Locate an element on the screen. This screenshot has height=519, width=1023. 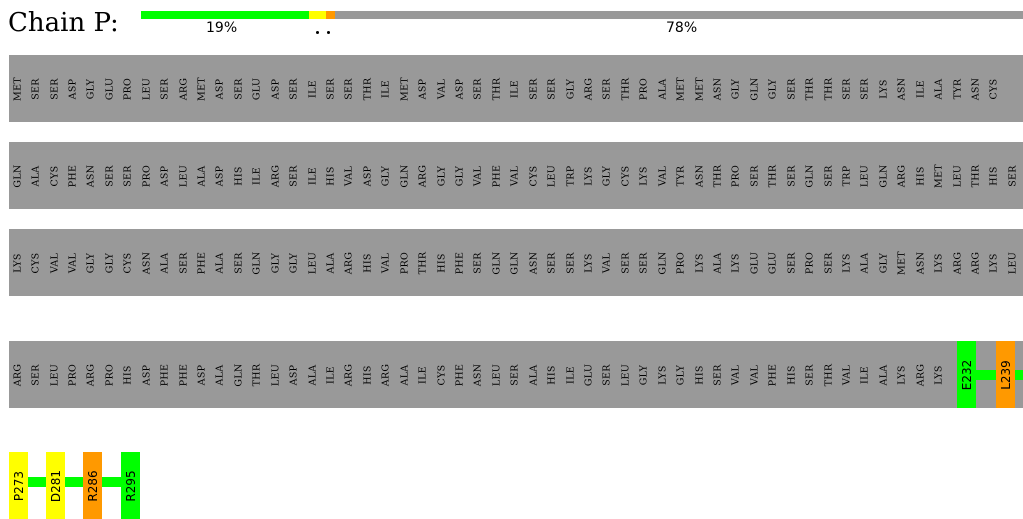
residue-label: TRP is located at coordinates (571, 175).